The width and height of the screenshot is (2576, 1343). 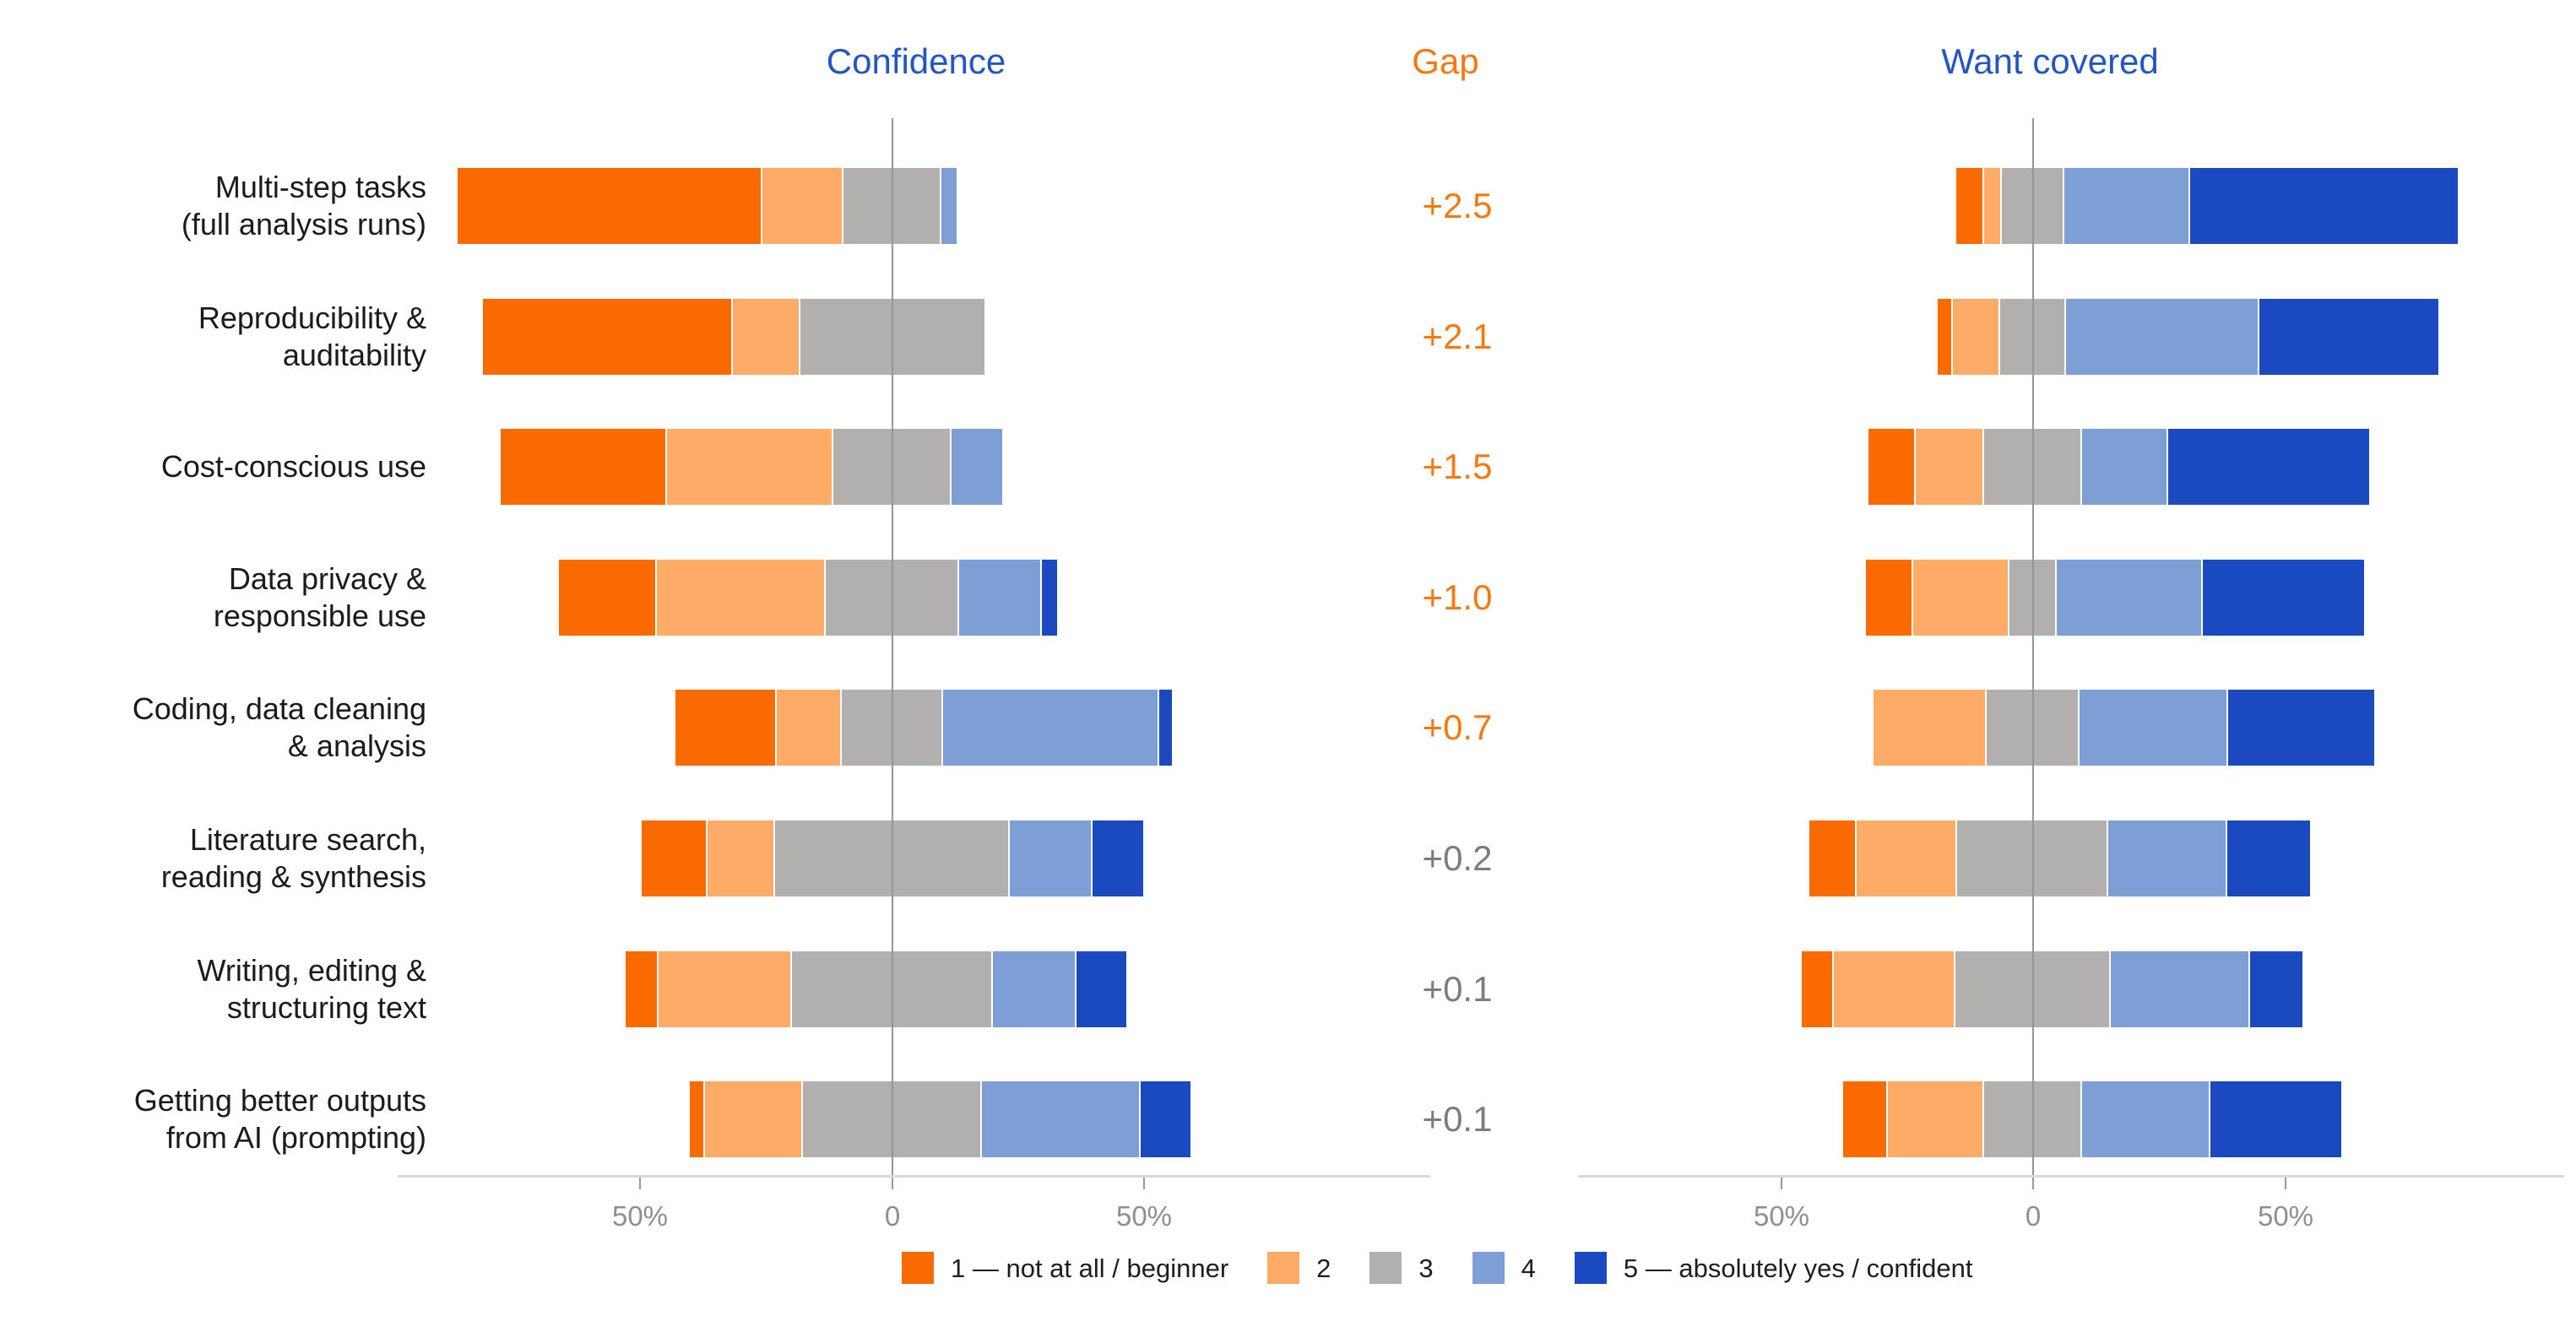 I want to click on gap-value: +2.5, so click(x=1458, y=205).